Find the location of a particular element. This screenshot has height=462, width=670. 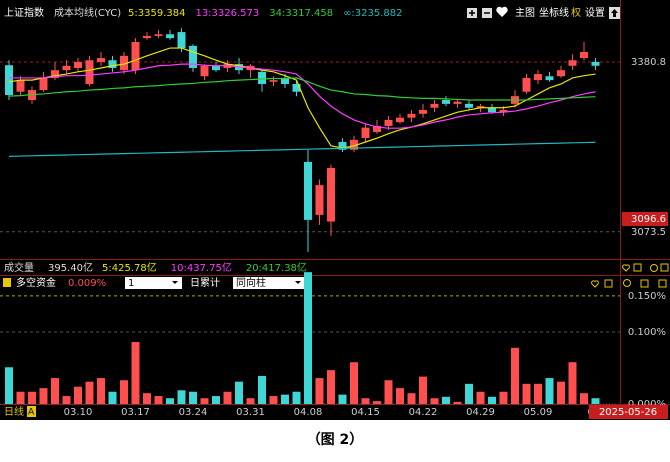

dropdown: 同向柱 is located at coordinates (269, 282).